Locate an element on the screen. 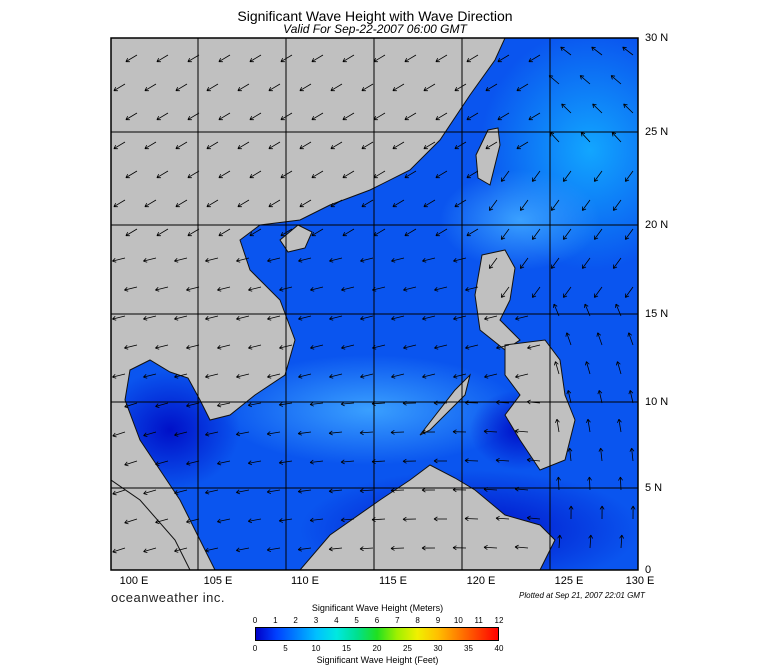 The height and width of the screenshot is (665, 775). lat-label-10n: 10 N is located at coordinates (657, 402).